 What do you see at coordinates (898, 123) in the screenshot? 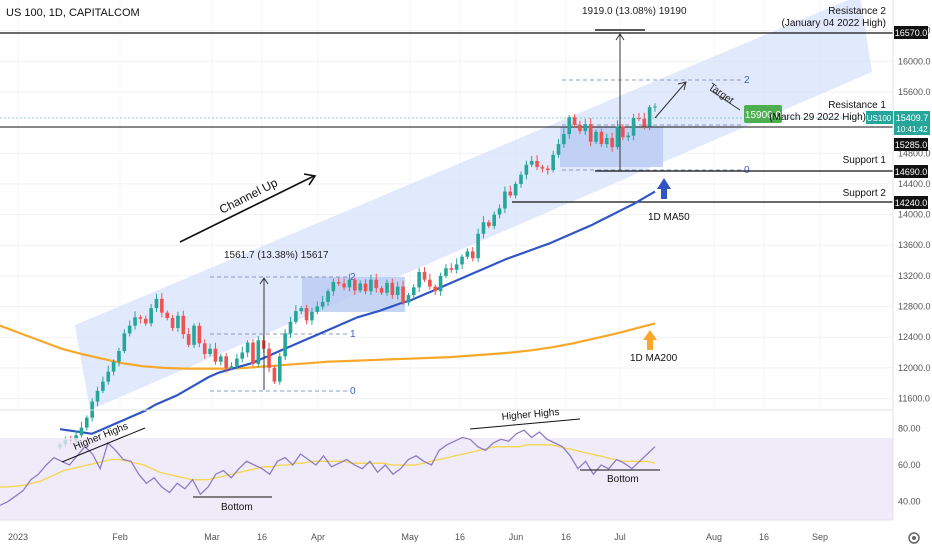
I see `price-tag-current: US100 15409.7 10:41:42` at bounding box center [898, 123].